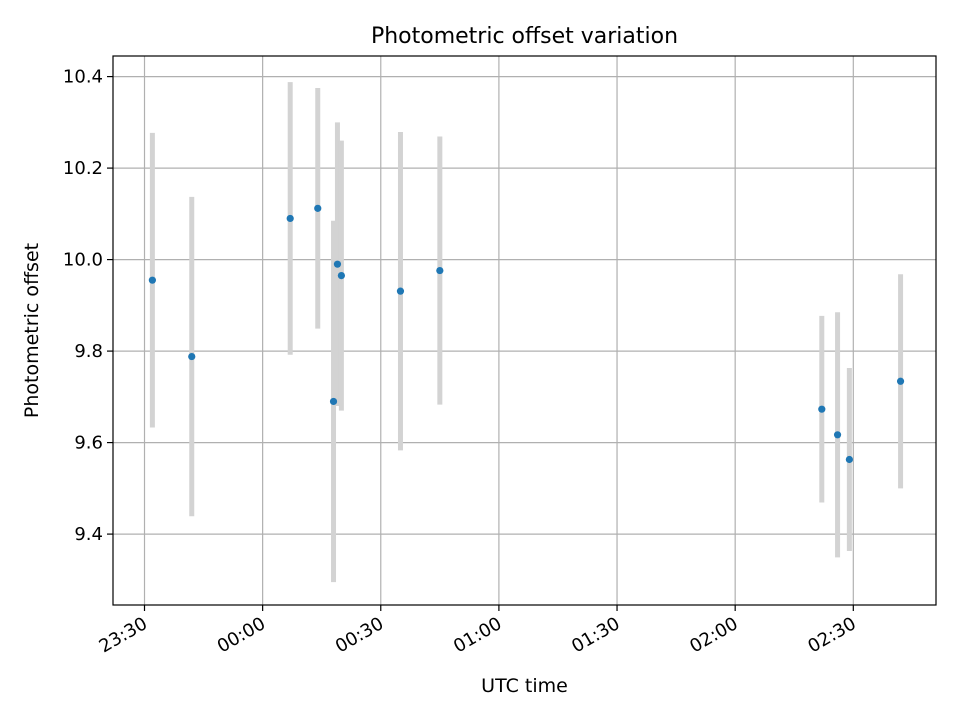  What do you see at coordinates (83, 260) in the screenshot?
I see `y-tick-label: 10.0` at bounding box center [83, 260].